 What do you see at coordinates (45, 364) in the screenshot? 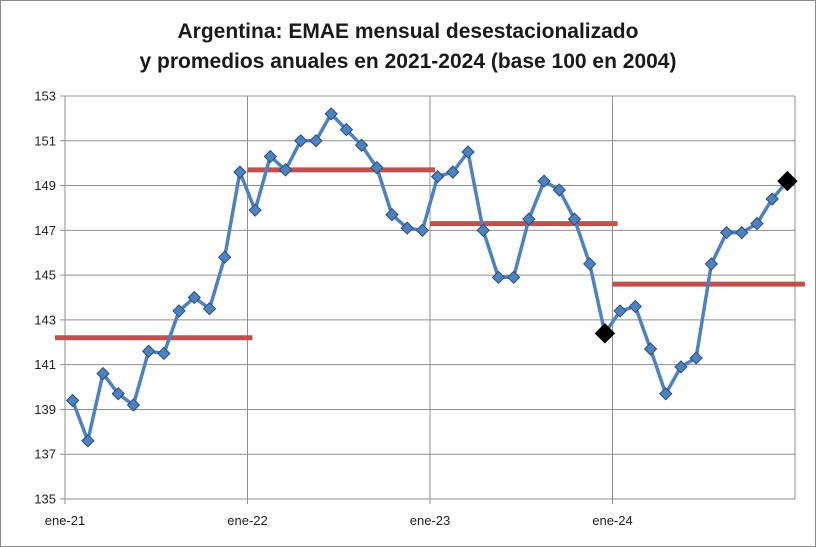
I see `y-tick-label: 141` at bounding box center [45, 364].